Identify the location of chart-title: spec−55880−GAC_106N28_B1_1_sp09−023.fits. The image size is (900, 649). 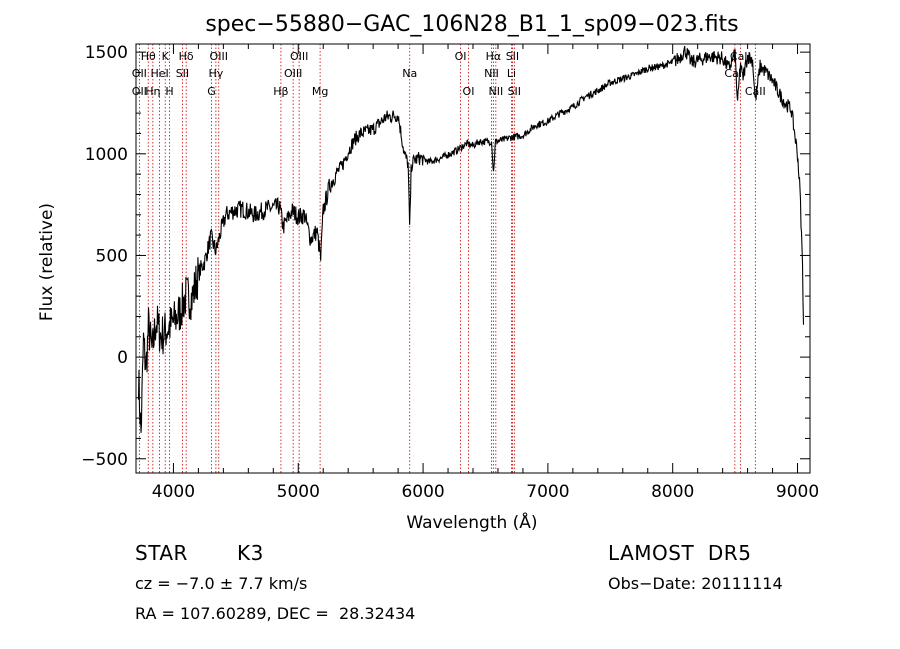
(471, 24).